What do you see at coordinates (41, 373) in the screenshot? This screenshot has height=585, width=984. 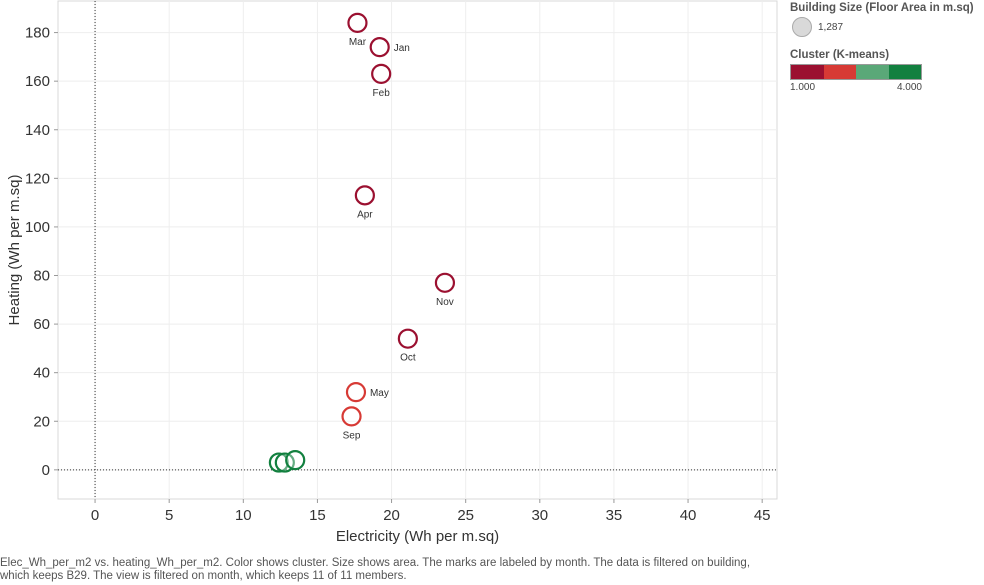 I see `y-tick-label: 40` at bounding box center [41, 373].